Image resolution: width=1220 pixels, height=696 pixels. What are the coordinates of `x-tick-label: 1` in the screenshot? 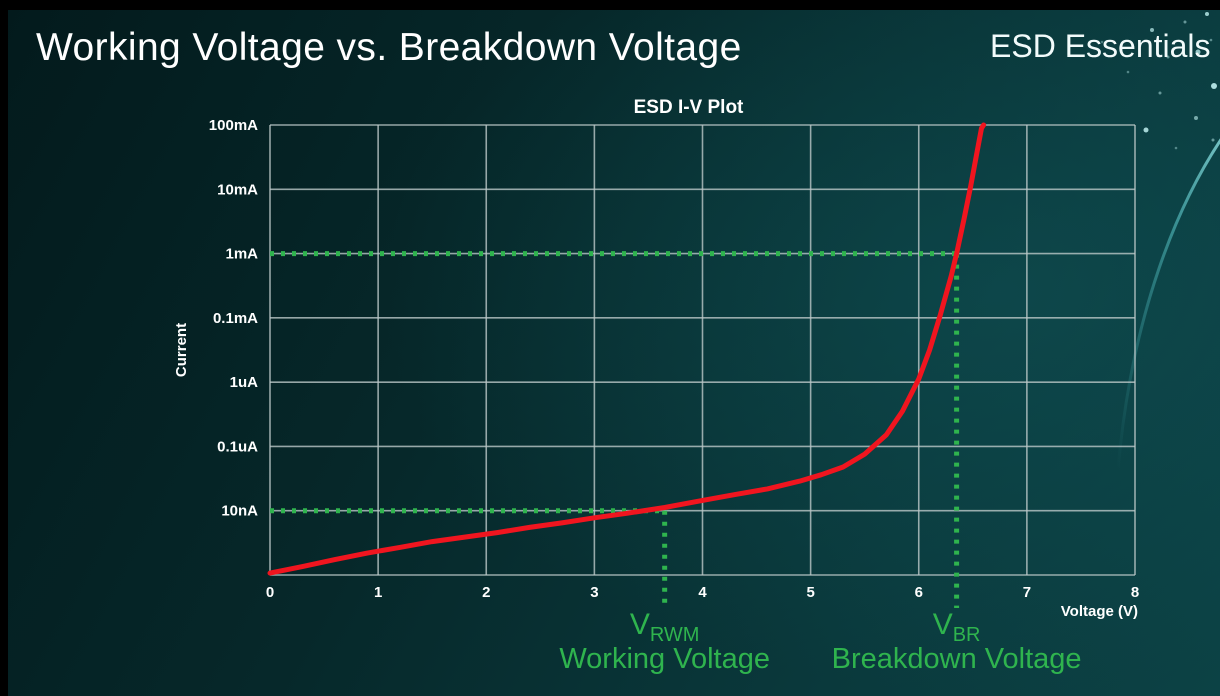 It's located at (378, 592).